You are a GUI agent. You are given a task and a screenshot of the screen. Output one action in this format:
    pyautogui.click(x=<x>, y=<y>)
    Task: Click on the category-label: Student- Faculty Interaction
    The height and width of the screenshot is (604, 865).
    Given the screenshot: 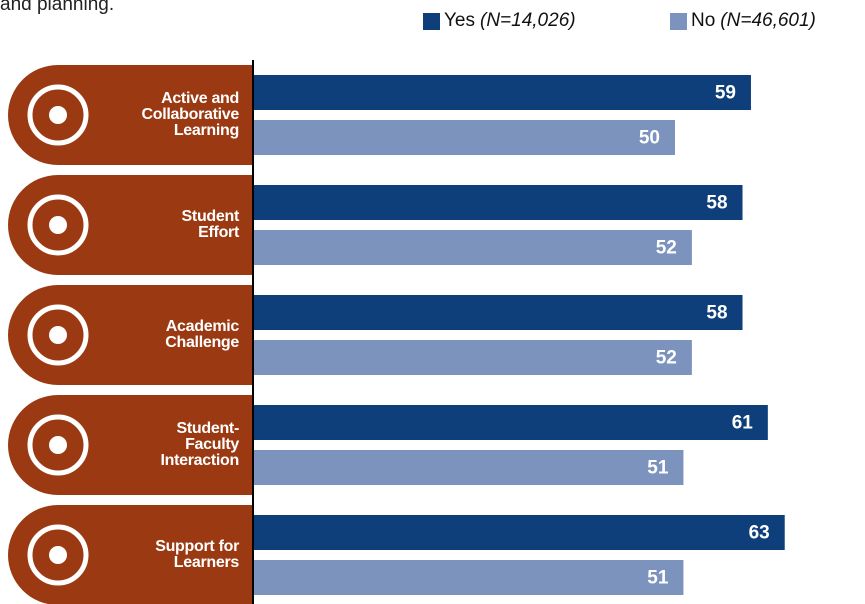 What is the action you would take?
    pyautogui.click(x=200, y=444)
    